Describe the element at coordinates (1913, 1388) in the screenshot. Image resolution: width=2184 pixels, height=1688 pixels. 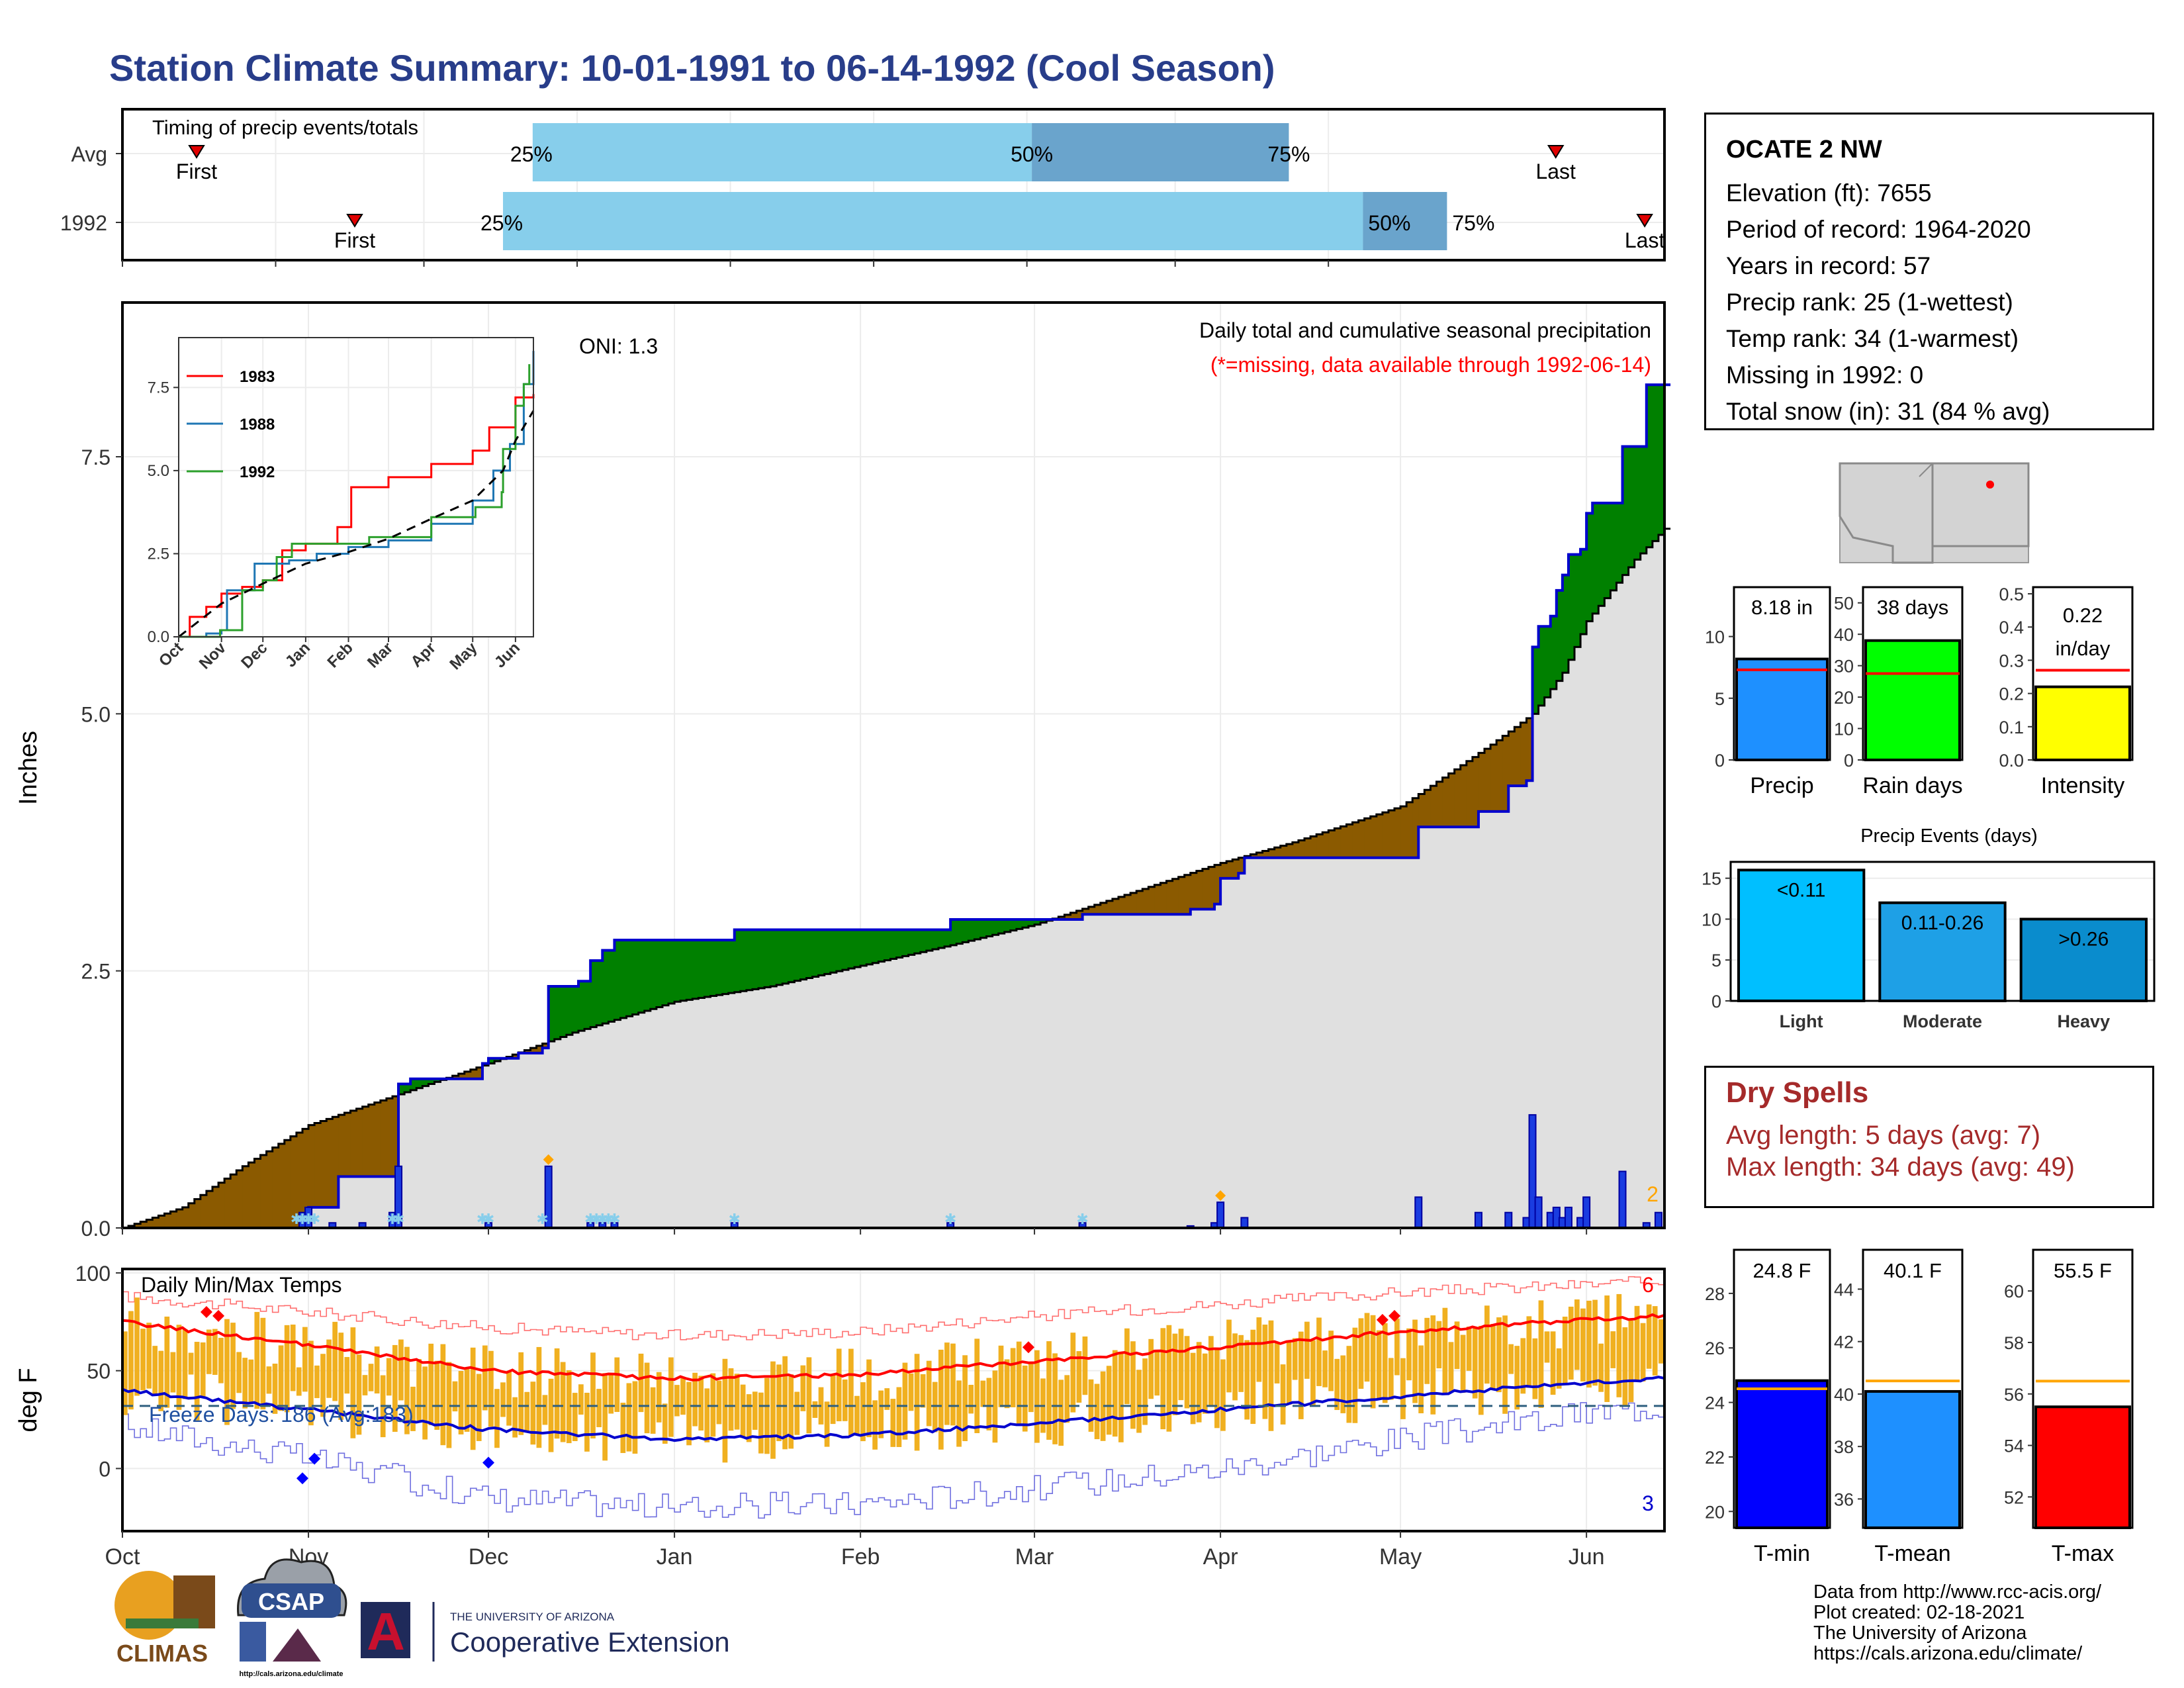
I see `t-mean-frame` at that location.